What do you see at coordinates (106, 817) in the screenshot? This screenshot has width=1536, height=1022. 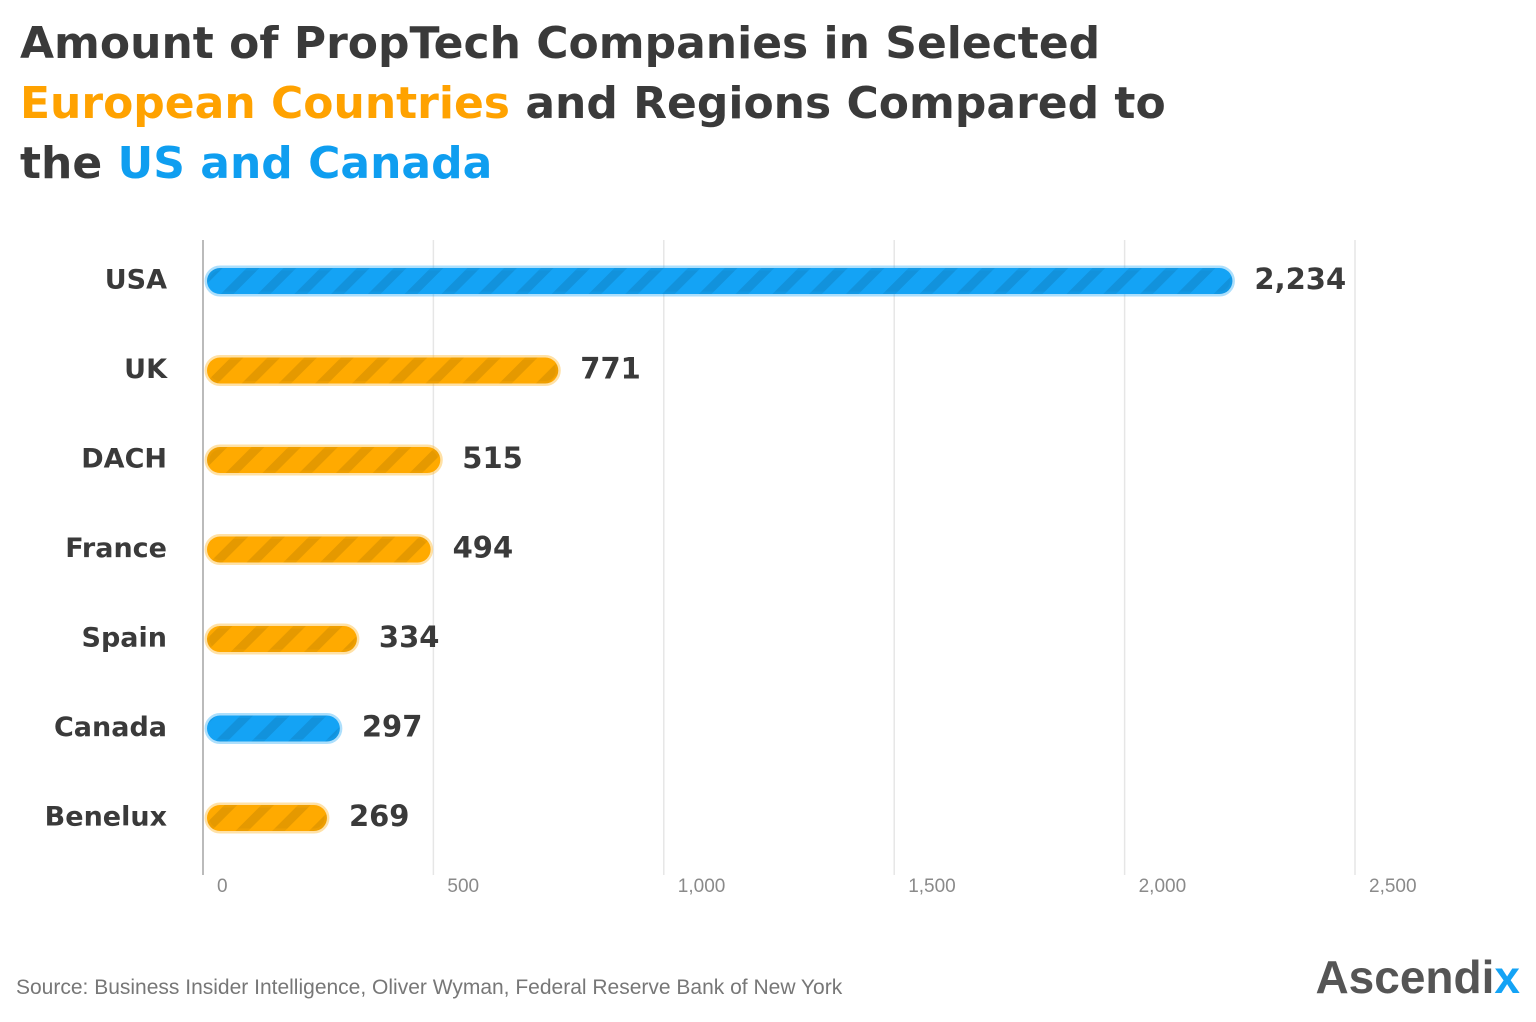 I see `y-tick-label: Benelux` at bounding box center [106, 817].